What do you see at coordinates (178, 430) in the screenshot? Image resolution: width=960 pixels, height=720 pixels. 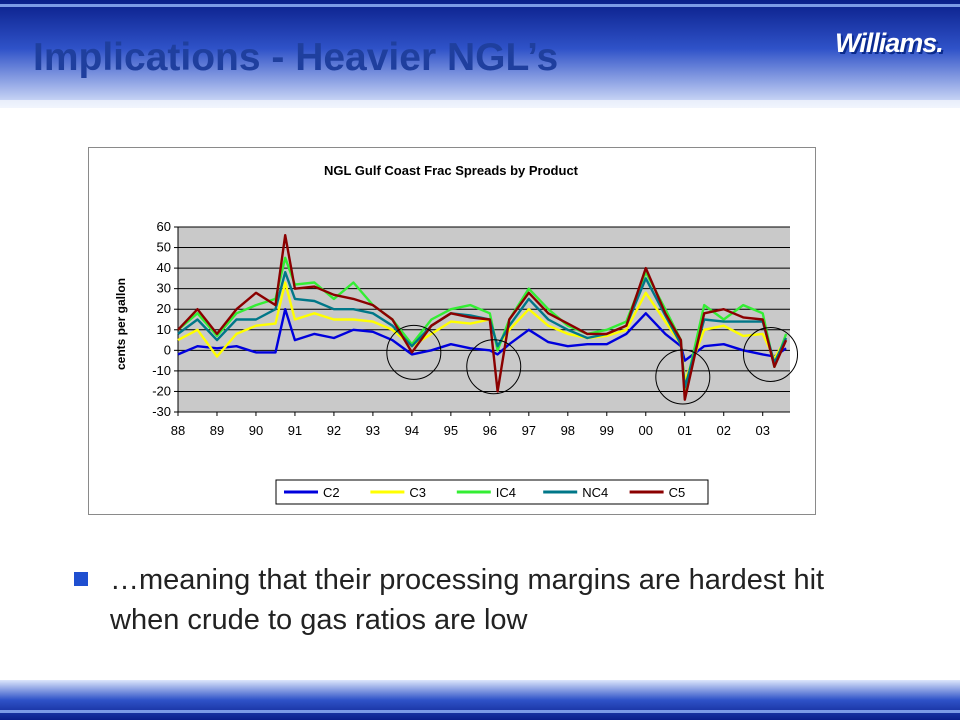 I see `x-tick-label: 88` at bounding box center [178, 430].